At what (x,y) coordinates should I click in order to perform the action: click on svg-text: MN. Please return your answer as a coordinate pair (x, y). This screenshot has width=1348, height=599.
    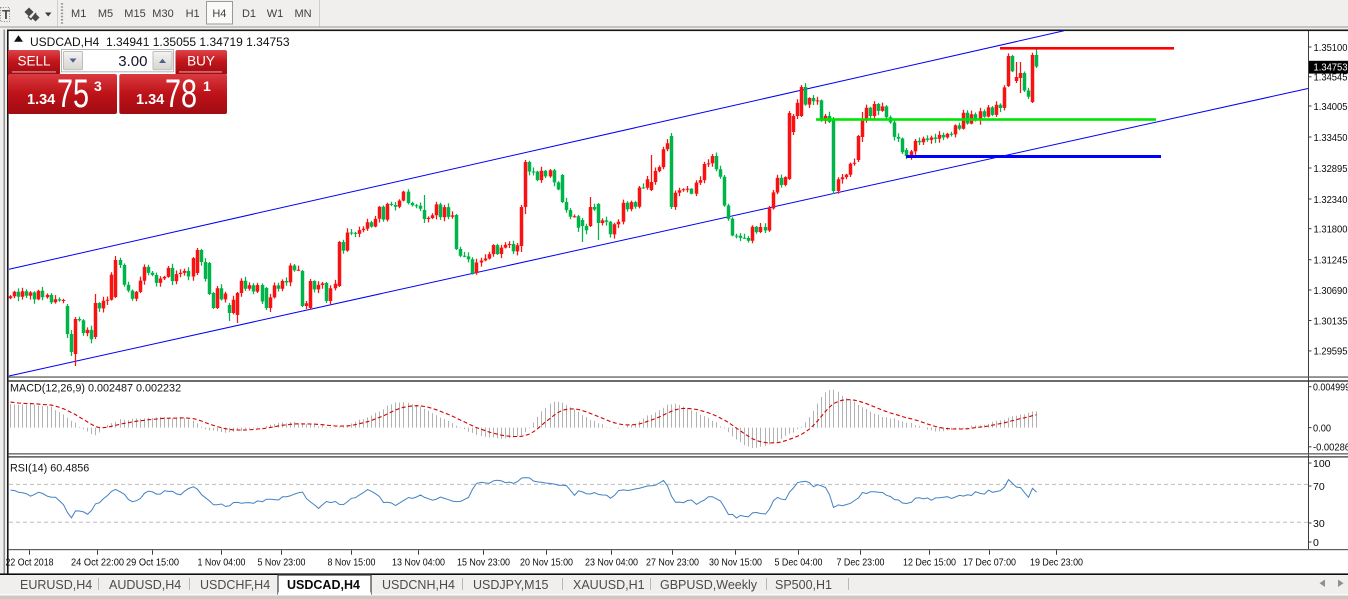
    Looking at the image, I should click on (302, 14).